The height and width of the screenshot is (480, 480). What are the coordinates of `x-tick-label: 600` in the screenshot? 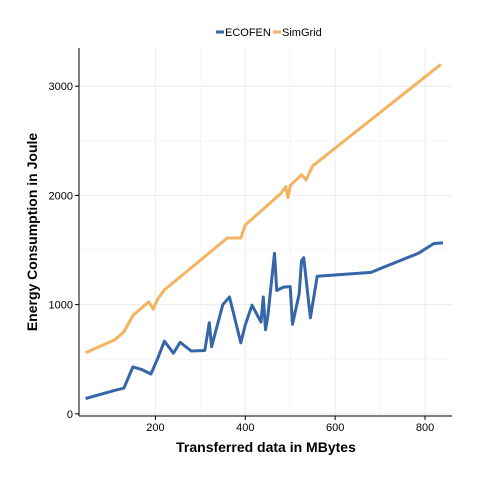 It's located at (335, 428).